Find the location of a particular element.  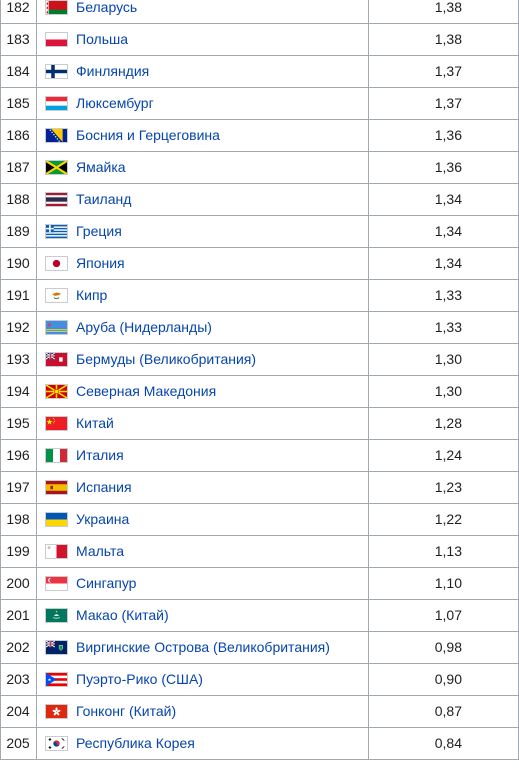

fertility-value-cell: 0,87 is located at coordinates (448, 711).